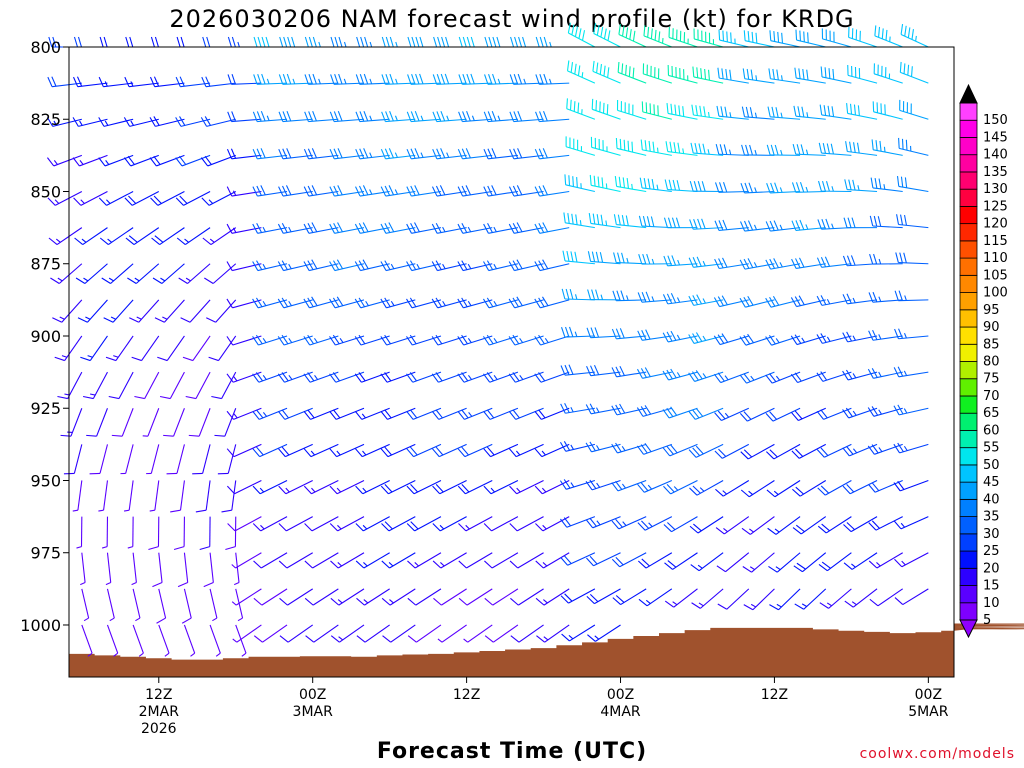  What do you see at coordinates (512, 751) in the screenshot?
I see `x-axis-label: Forecast Time (UTC)` at bounding box center [512, 751].